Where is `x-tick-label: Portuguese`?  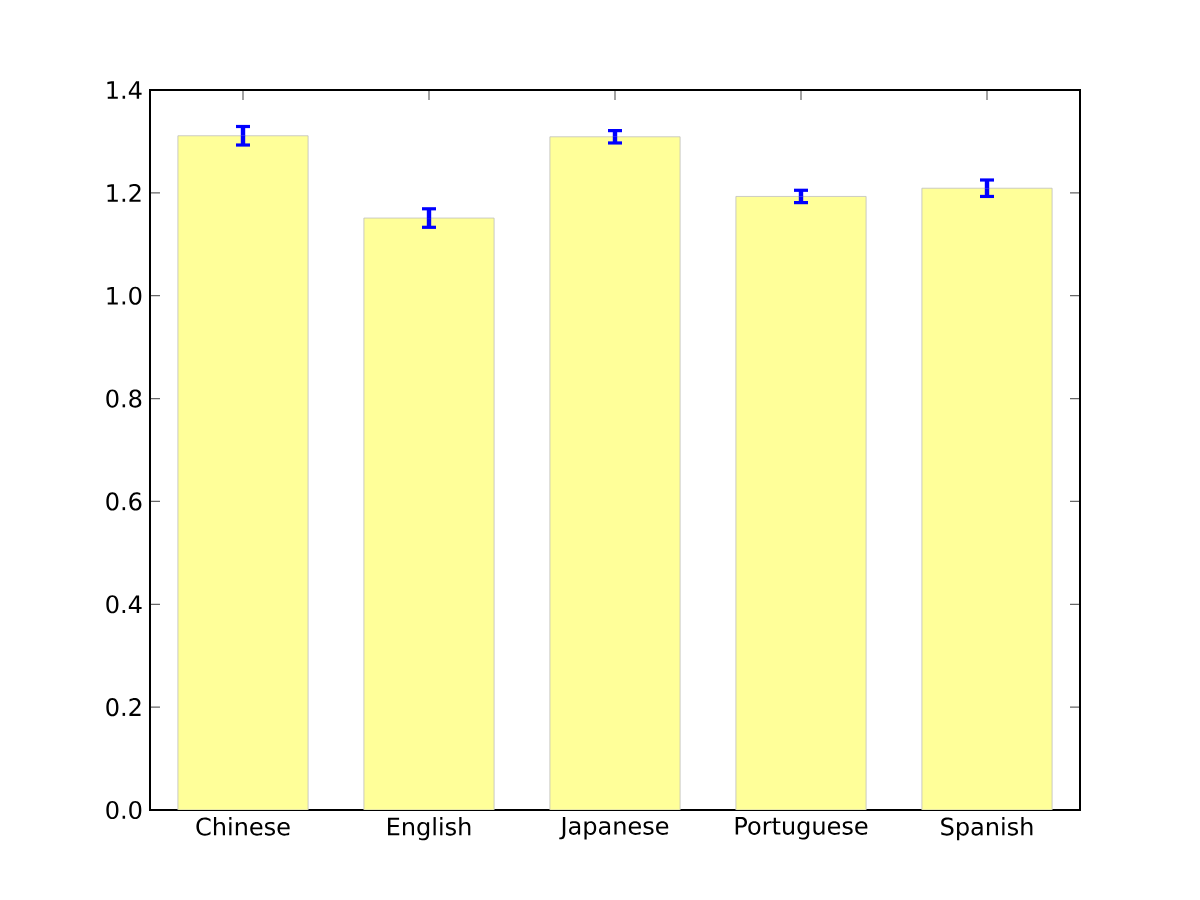 x-tick-label: Portuguese is located at coordinates (801, 828).